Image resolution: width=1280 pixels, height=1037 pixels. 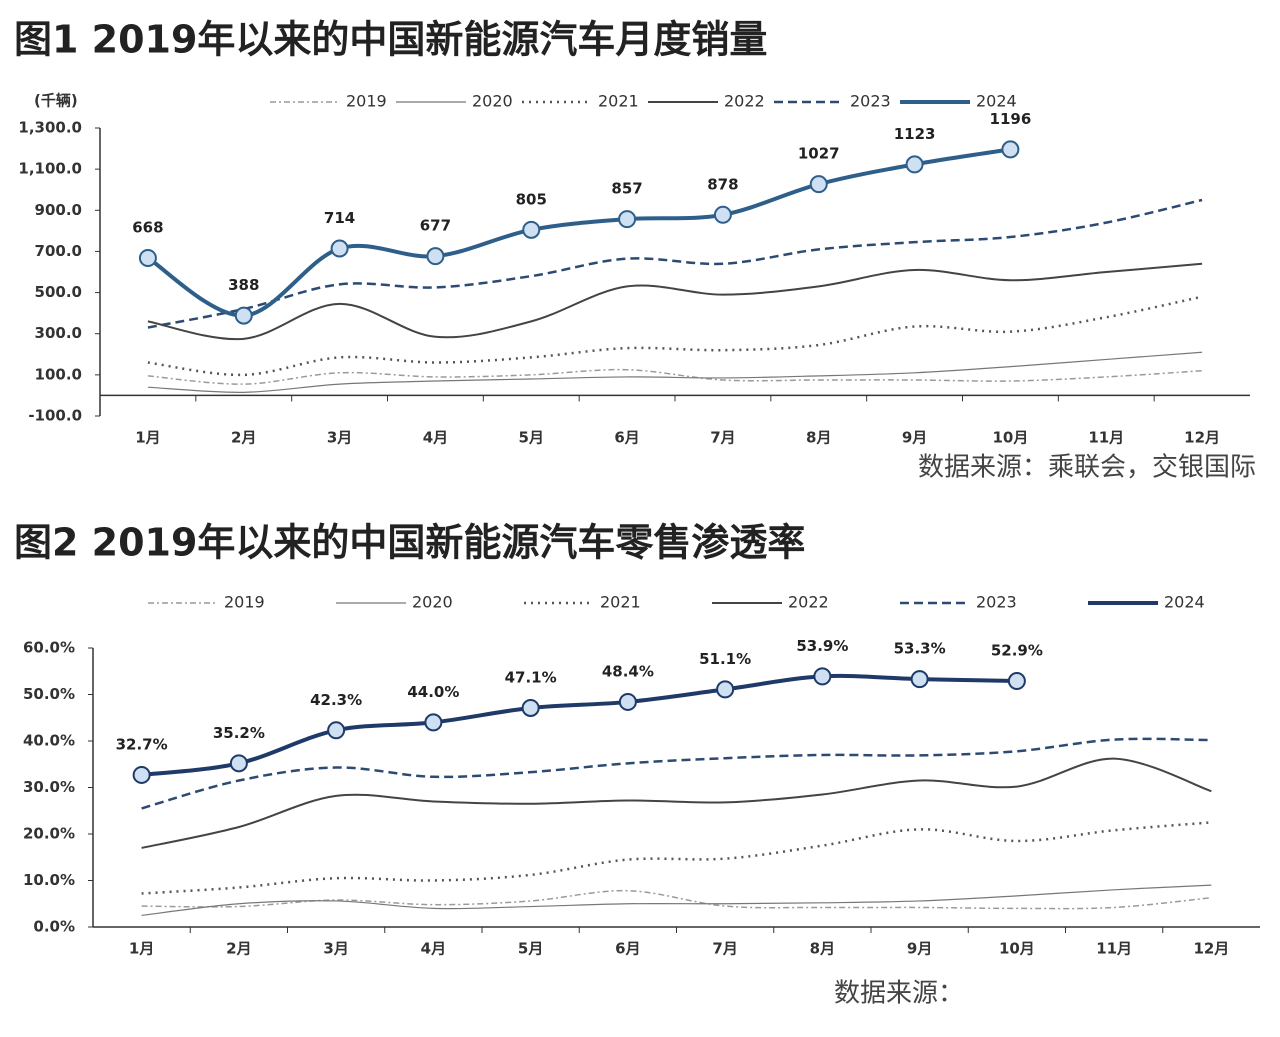 I want to click on data-label: 48.4%, so click(x=628, y=671).